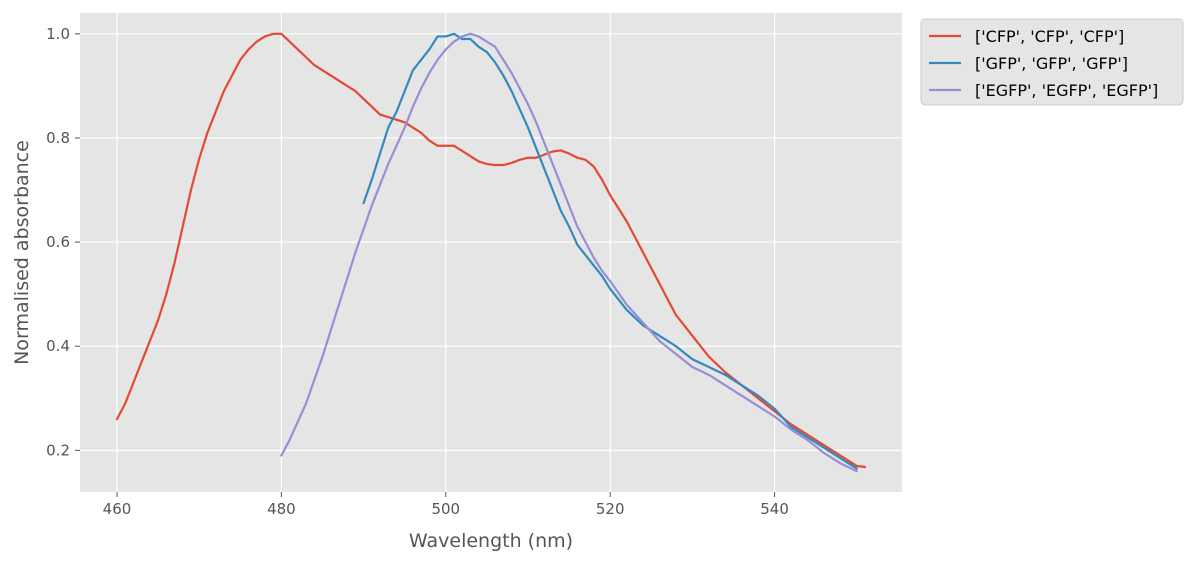 Image resolution: width=1194 pixels, height=563 pixels. I want to click on x-axis-label: Wavelength (nm), so click(491, 541).